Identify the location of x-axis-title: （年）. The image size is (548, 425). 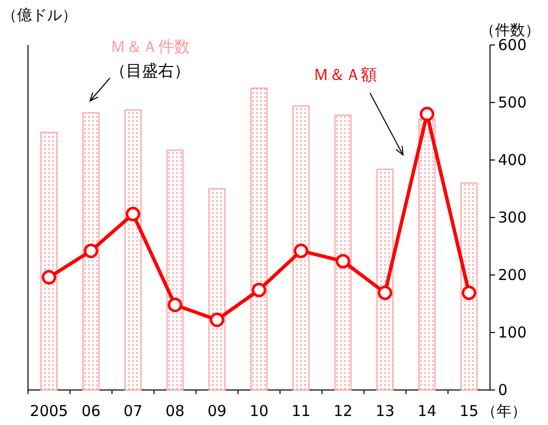
(504, 411).